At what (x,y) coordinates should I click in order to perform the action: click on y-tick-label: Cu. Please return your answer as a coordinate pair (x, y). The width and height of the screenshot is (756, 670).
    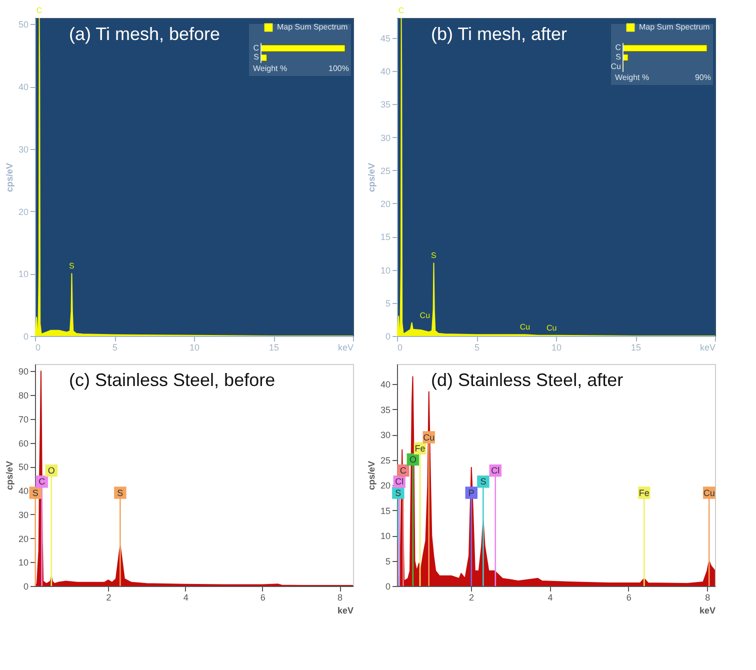
    Looking at the image, I should click on (615, 66).